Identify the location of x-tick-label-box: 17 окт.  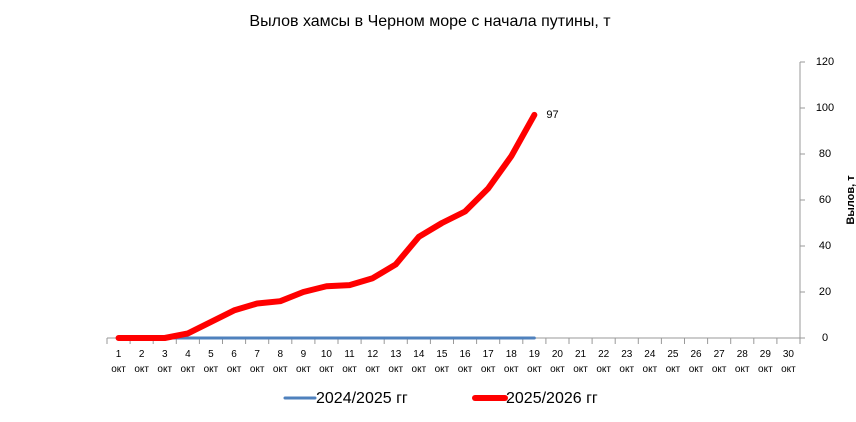
(488, 362).